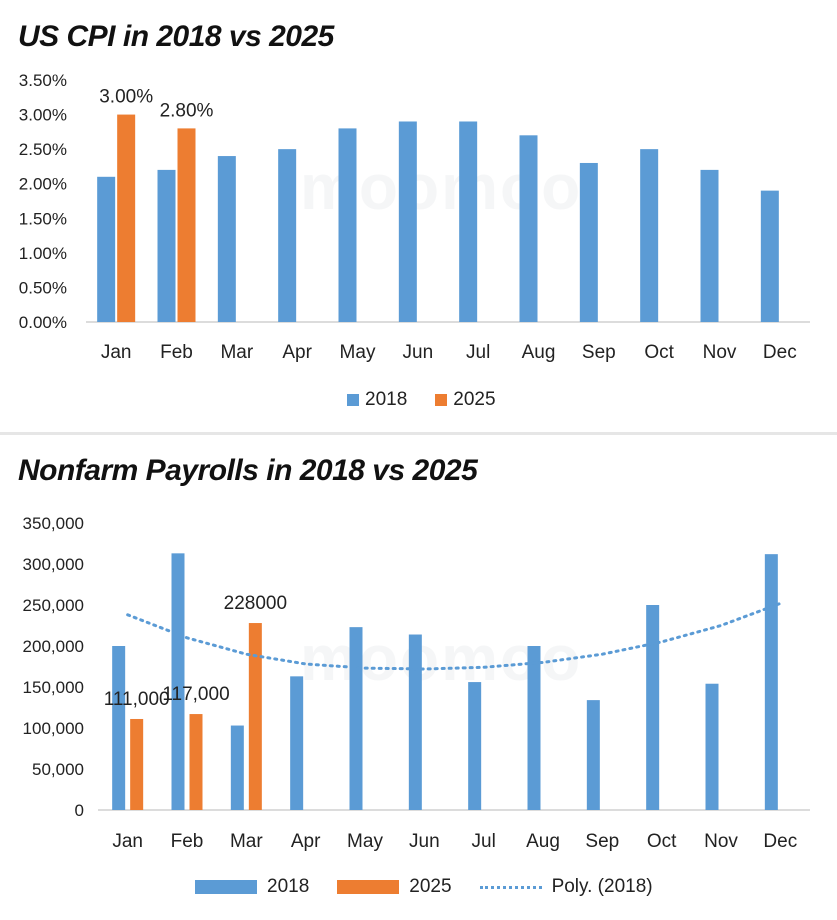 This screenshot has height=920, width=837. I want to click on cpi-legend: 2018 2025, so click(435, 400).